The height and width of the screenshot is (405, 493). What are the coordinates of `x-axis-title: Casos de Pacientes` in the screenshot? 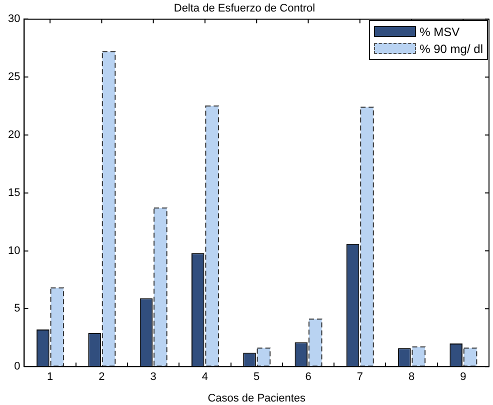 It's located at (257, 398).